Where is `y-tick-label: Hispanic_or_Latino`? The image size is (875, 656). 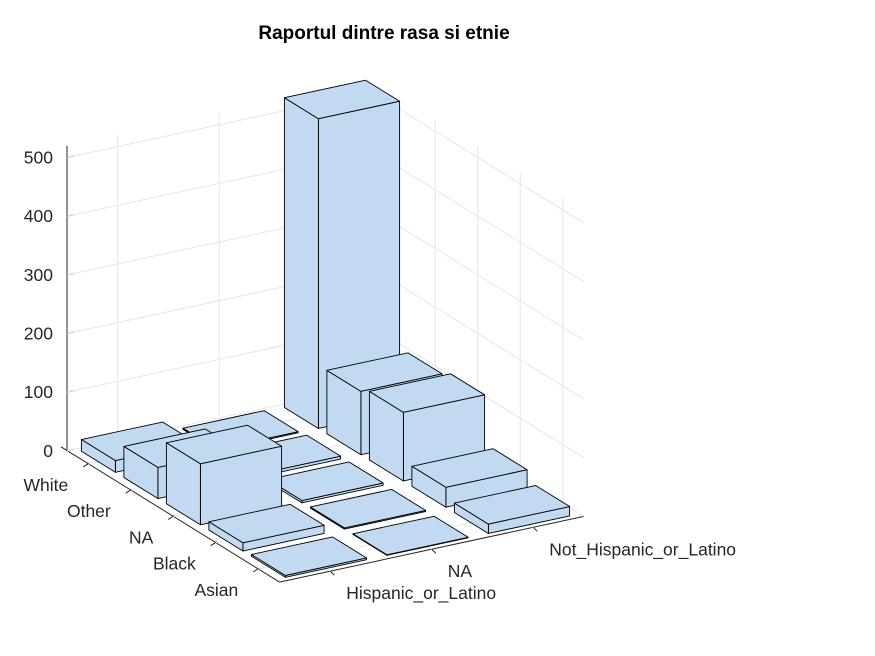 y-tick-label: Hispanic_or_Latino is located at coordinates (421, 593).